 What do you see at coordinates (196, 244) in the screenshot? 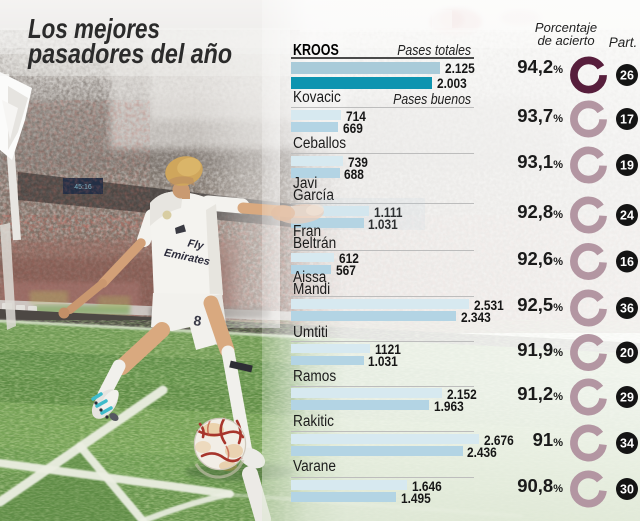
I see `svg-text: Fly` at bounding box center [196, 244].